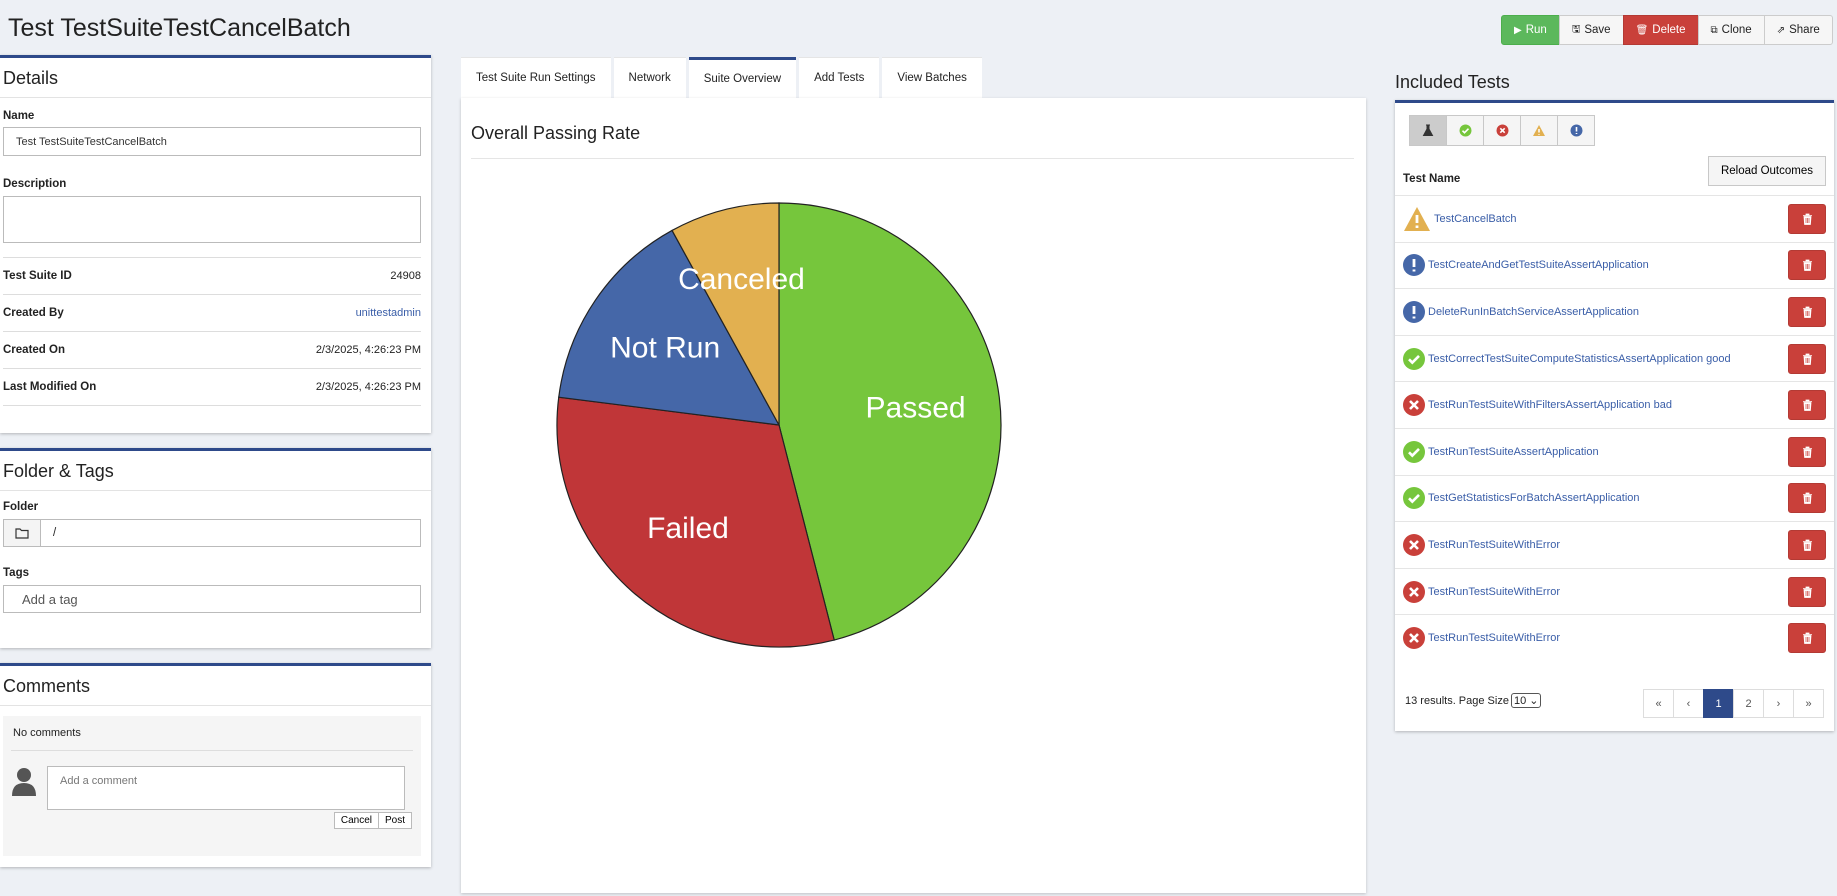 The image size is (1837, 896). What do you see at coordinates (368, 350) in the screenshot?
I see `field-value: 2/3/2025, 4:26:23 PM` at bounding box center [368, 350].